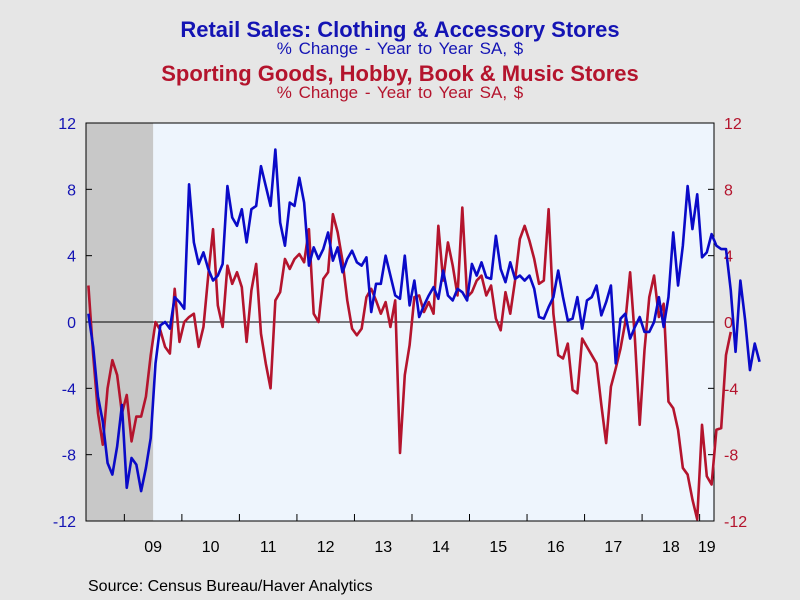 This screenshot has height=600, width=800. What do you see at coordinates (64, 522) in the screenshot?
I see `left-axis-tick-label: -12` at bounding box center [64, 522].